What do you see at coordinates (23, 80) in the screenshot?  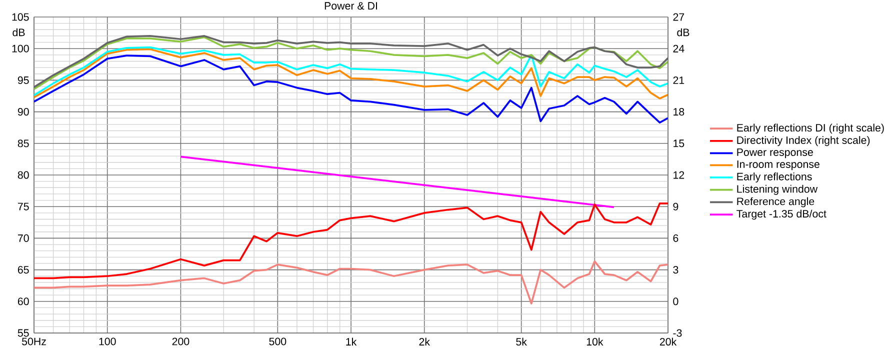 I see `y-tick-label: 95` at bounding box center [23, 80].